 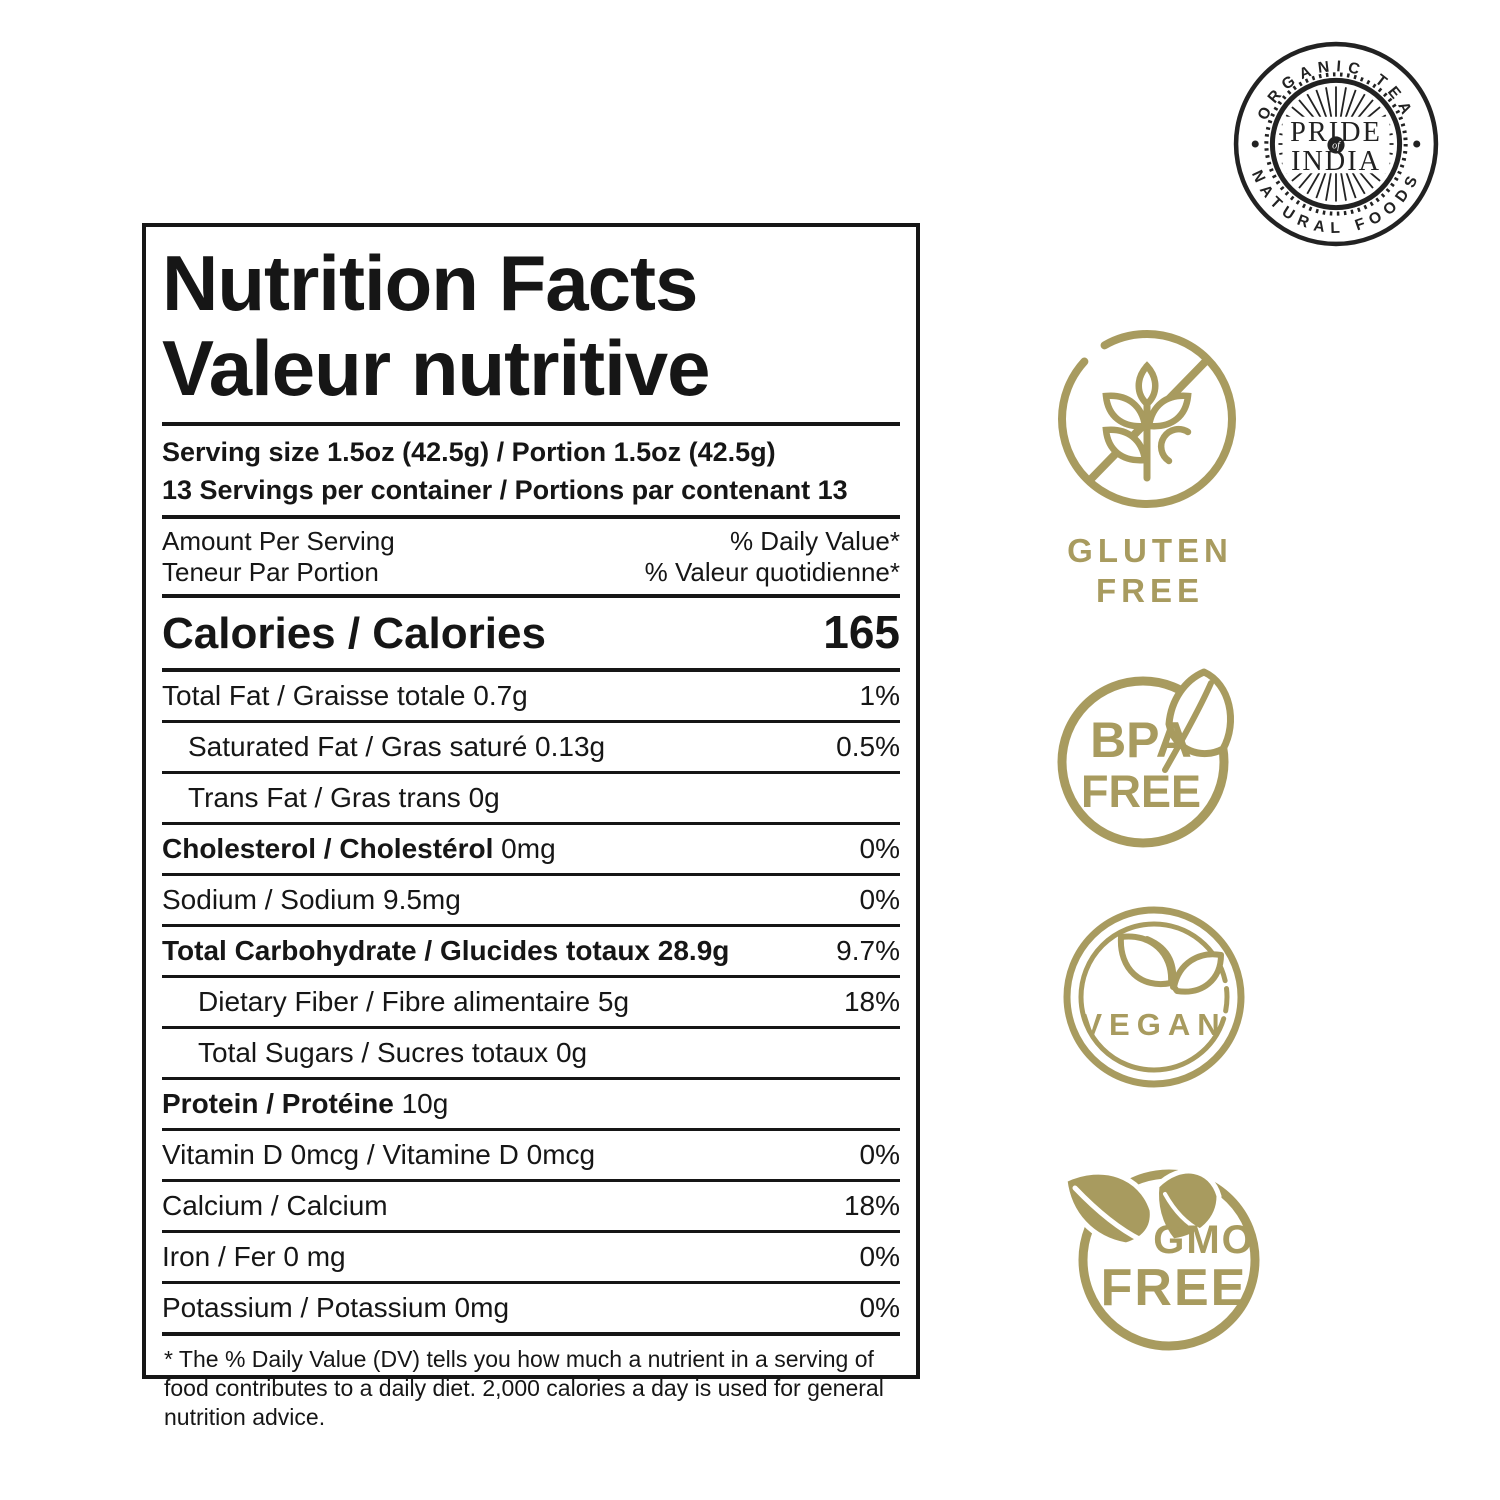 I want to click on amount-per-serving-fr: Teneur Par Portion, so click(x=270, y=572).